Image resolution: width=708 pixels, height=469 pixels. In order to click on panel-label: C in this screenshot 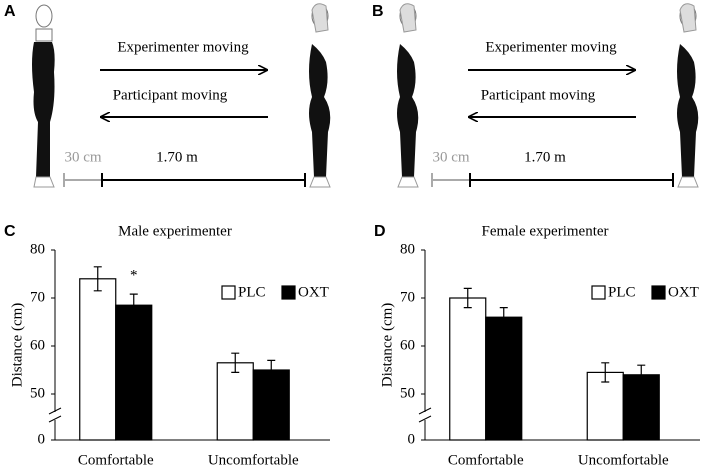, I will do `click(10, 231)`.